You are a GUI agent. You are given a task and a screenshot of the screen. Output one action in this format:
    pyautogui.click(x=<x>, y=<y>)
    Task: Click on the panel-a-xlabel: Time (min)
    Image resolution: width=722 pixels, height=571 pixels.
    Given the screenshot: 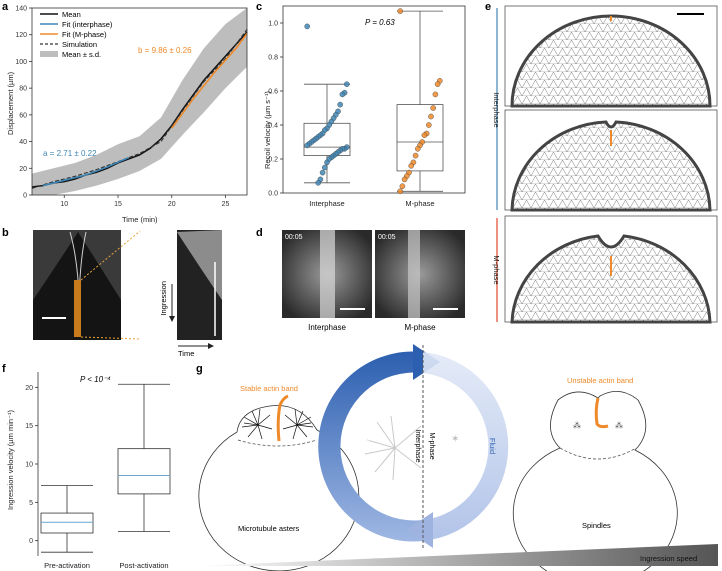 What is the action you would take?
    pyautogui.click(x=140, y=219)
    